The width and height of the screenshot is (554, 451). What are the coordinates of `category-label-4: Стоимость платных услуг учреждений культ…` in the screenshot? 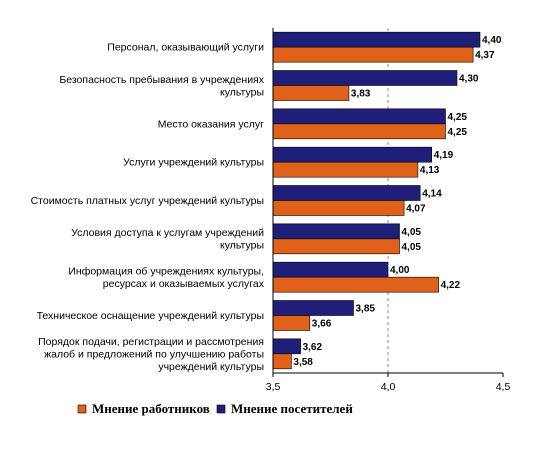 It's located at (147, 201).